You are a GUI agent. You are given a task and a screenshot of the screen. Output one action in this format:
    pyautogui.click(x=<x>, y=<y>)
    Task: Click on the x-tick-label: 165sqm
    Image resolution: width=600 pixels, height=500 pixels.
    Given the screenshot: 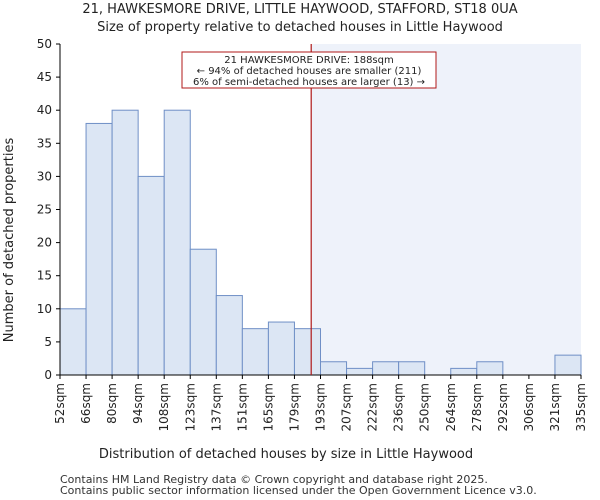 What is the action you would take?
    pyautogui.click(x=268, y=407)
    